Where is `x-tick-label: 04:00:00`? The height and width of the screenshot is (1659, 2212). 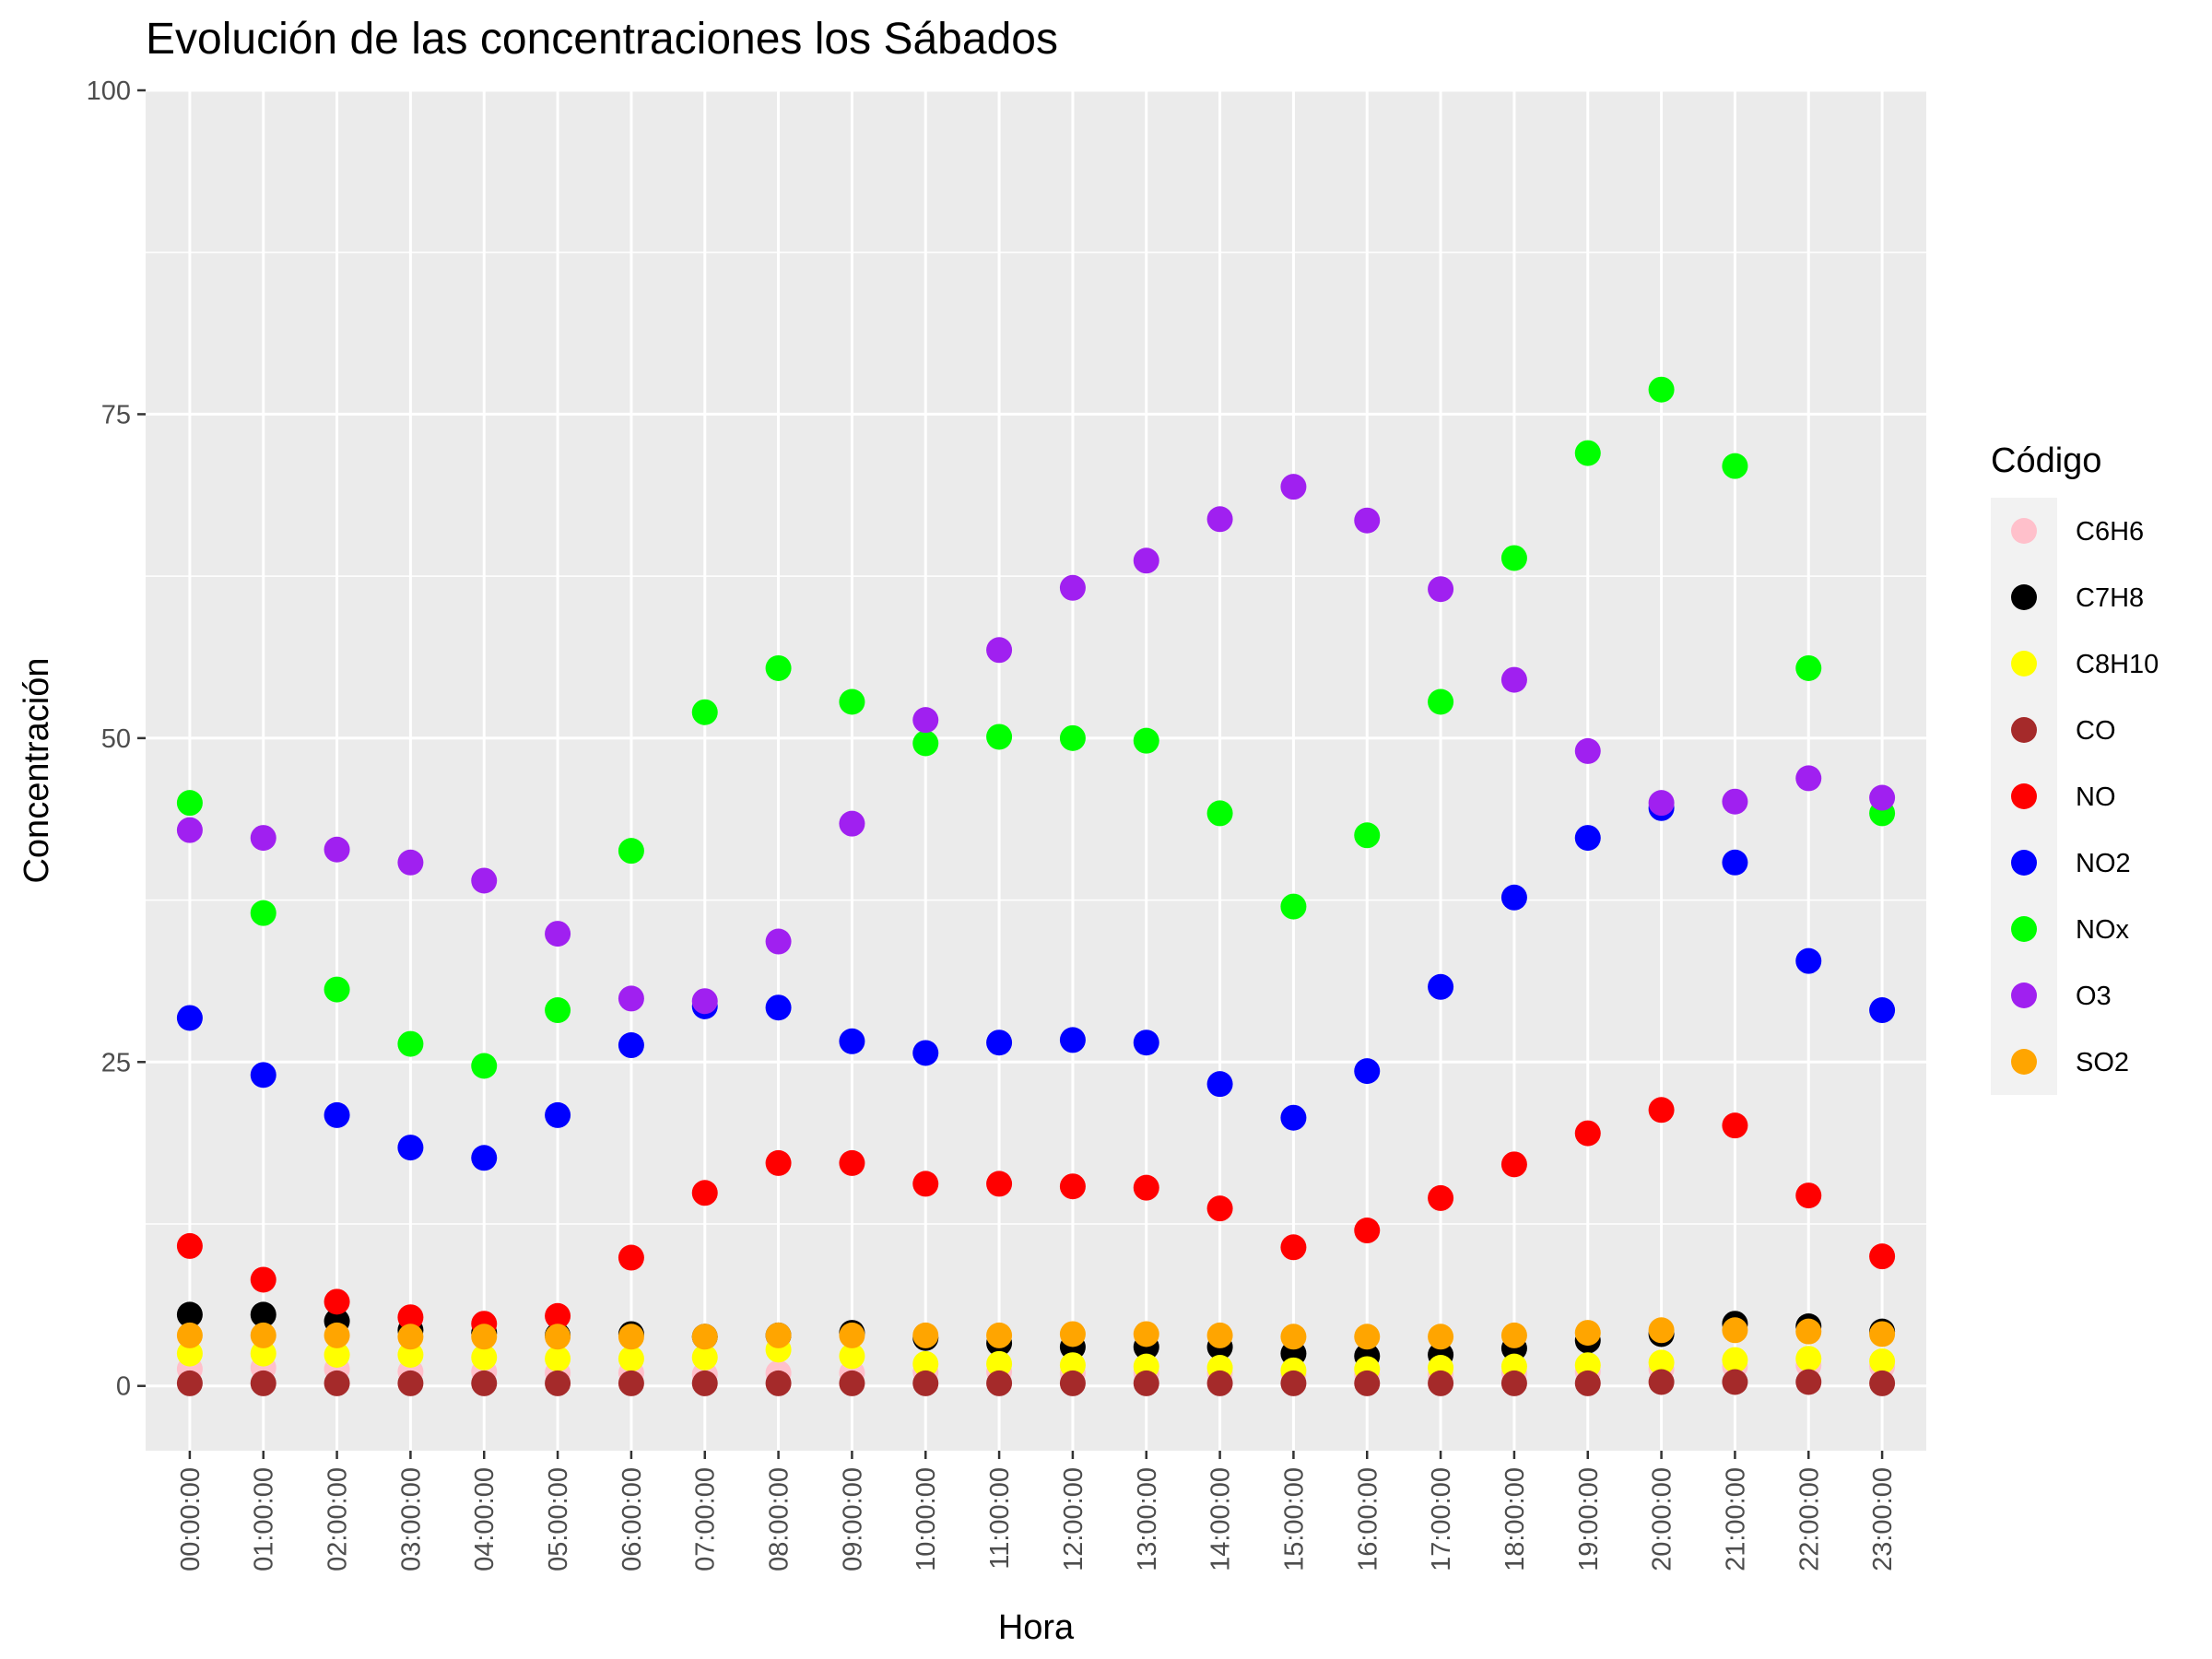 x-tick-label: 04:00:00 is located at coordinates (485, 1519).